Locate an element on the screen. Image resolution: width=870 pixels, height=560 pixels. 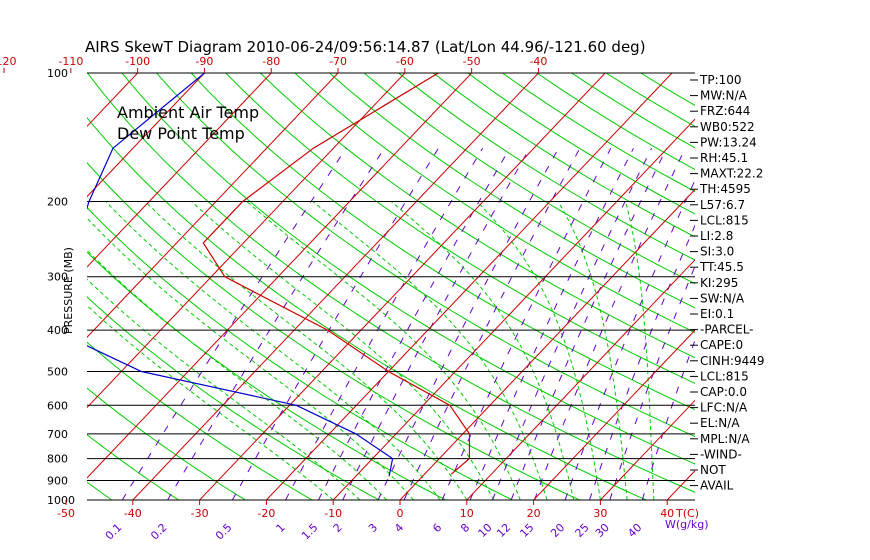
index-item: CAPE:0 is located at coordinates (721, 345).